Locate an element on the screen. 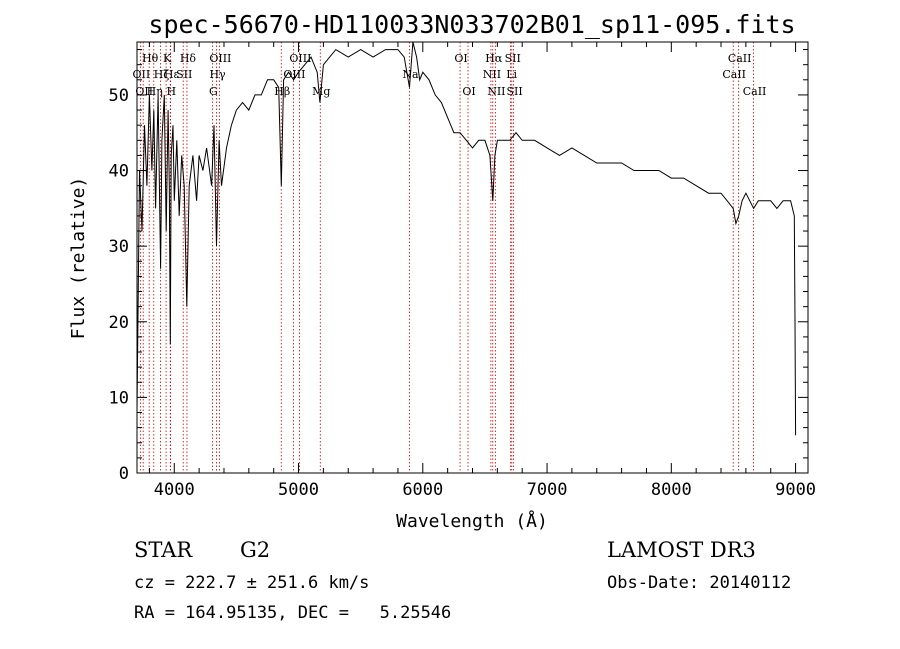 This screenshot has width=900, height=649. line-label-14: OIII is located at coordinates (294, 74).